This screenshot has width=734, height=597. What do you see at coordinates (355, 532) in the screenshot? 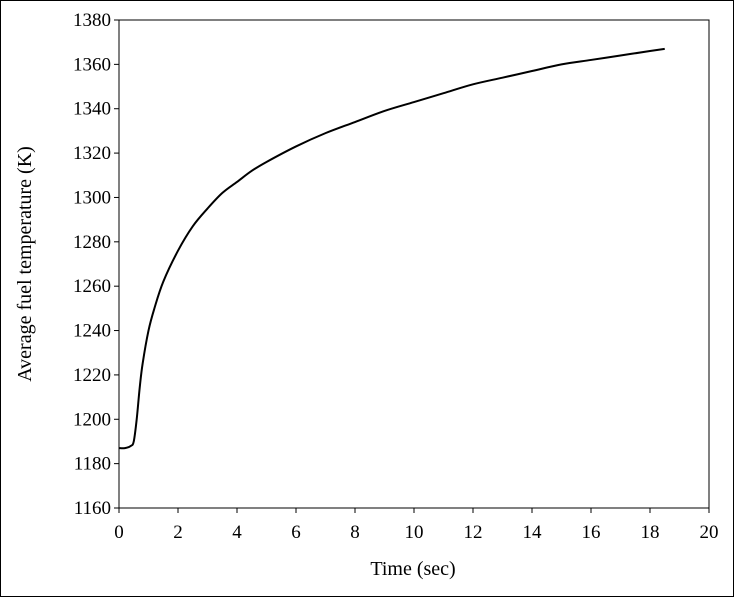
I see `x-tick-label: 8` at bounding box center [355, 532].